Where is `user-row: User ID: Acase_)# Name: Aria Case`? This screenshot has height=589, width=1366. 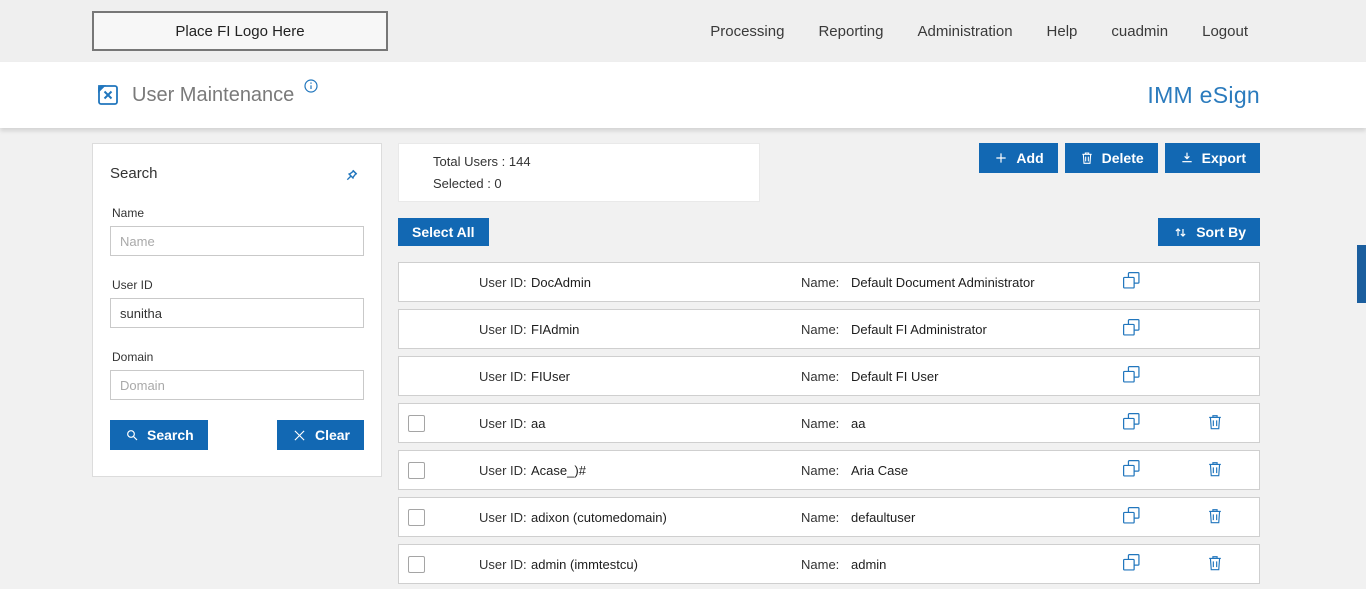
user-row: User ID: Acase_)# Name: Aria Case is located at coordinates (829, 470).